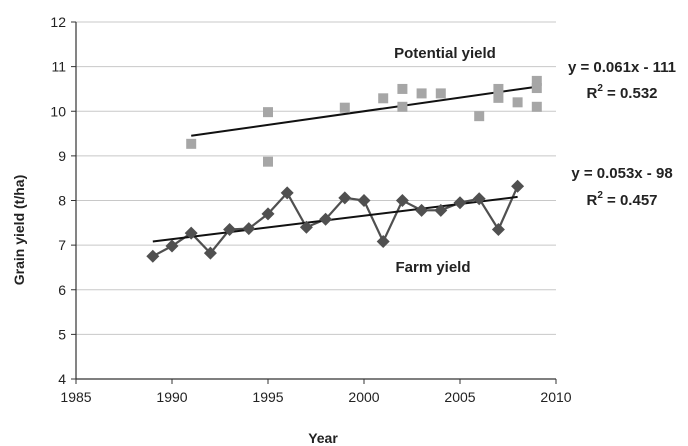 This screenshot has height=446, width=688. I want to click on series-label-farm-yield: Farm yield, so click(432, 267).